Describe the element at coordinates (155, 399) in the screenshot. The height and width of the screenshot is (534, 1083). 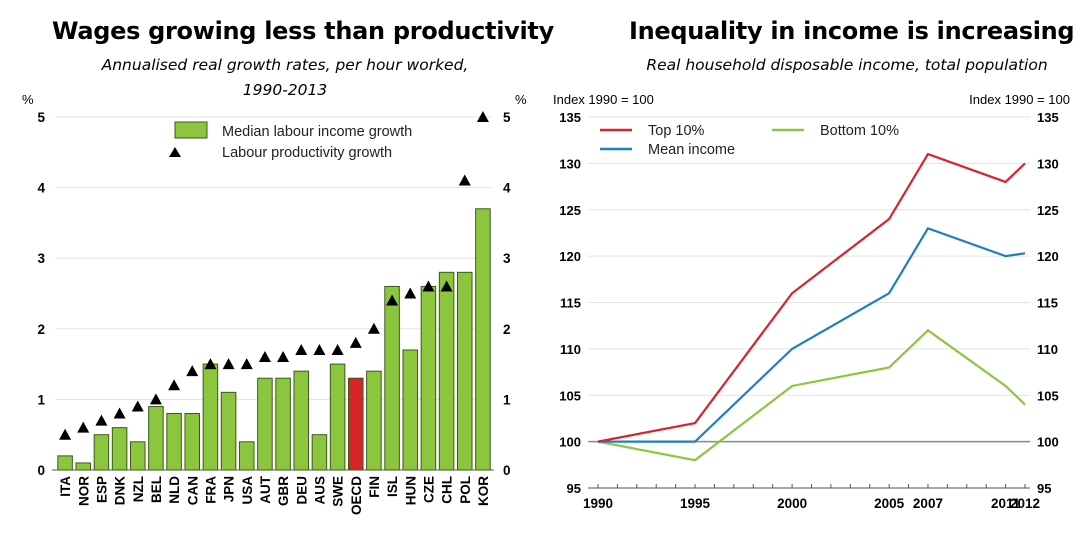
I see `marker-bel` at that location.